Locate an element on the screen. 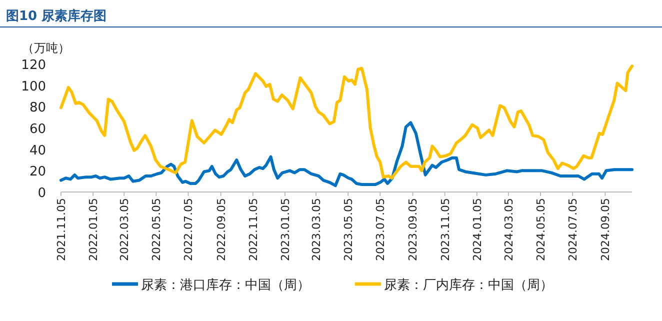 The image size is (662, 321). x-tick-label: 2023.07.05 is located at coordinates (381, 229).